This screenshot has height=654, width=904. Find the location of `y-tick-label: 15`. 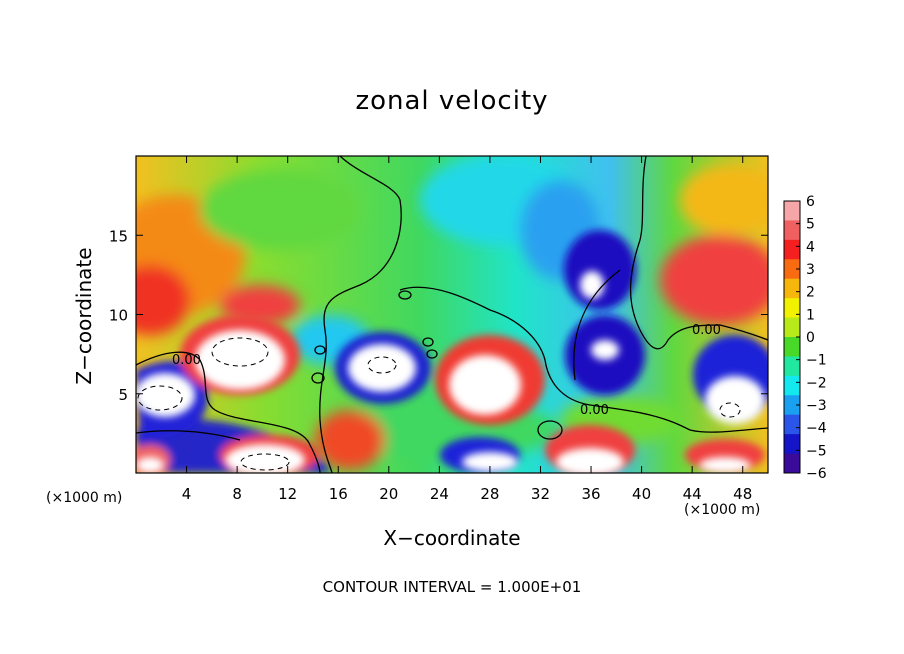

y-tick-label: 15 is located at coordinates (118, 236).